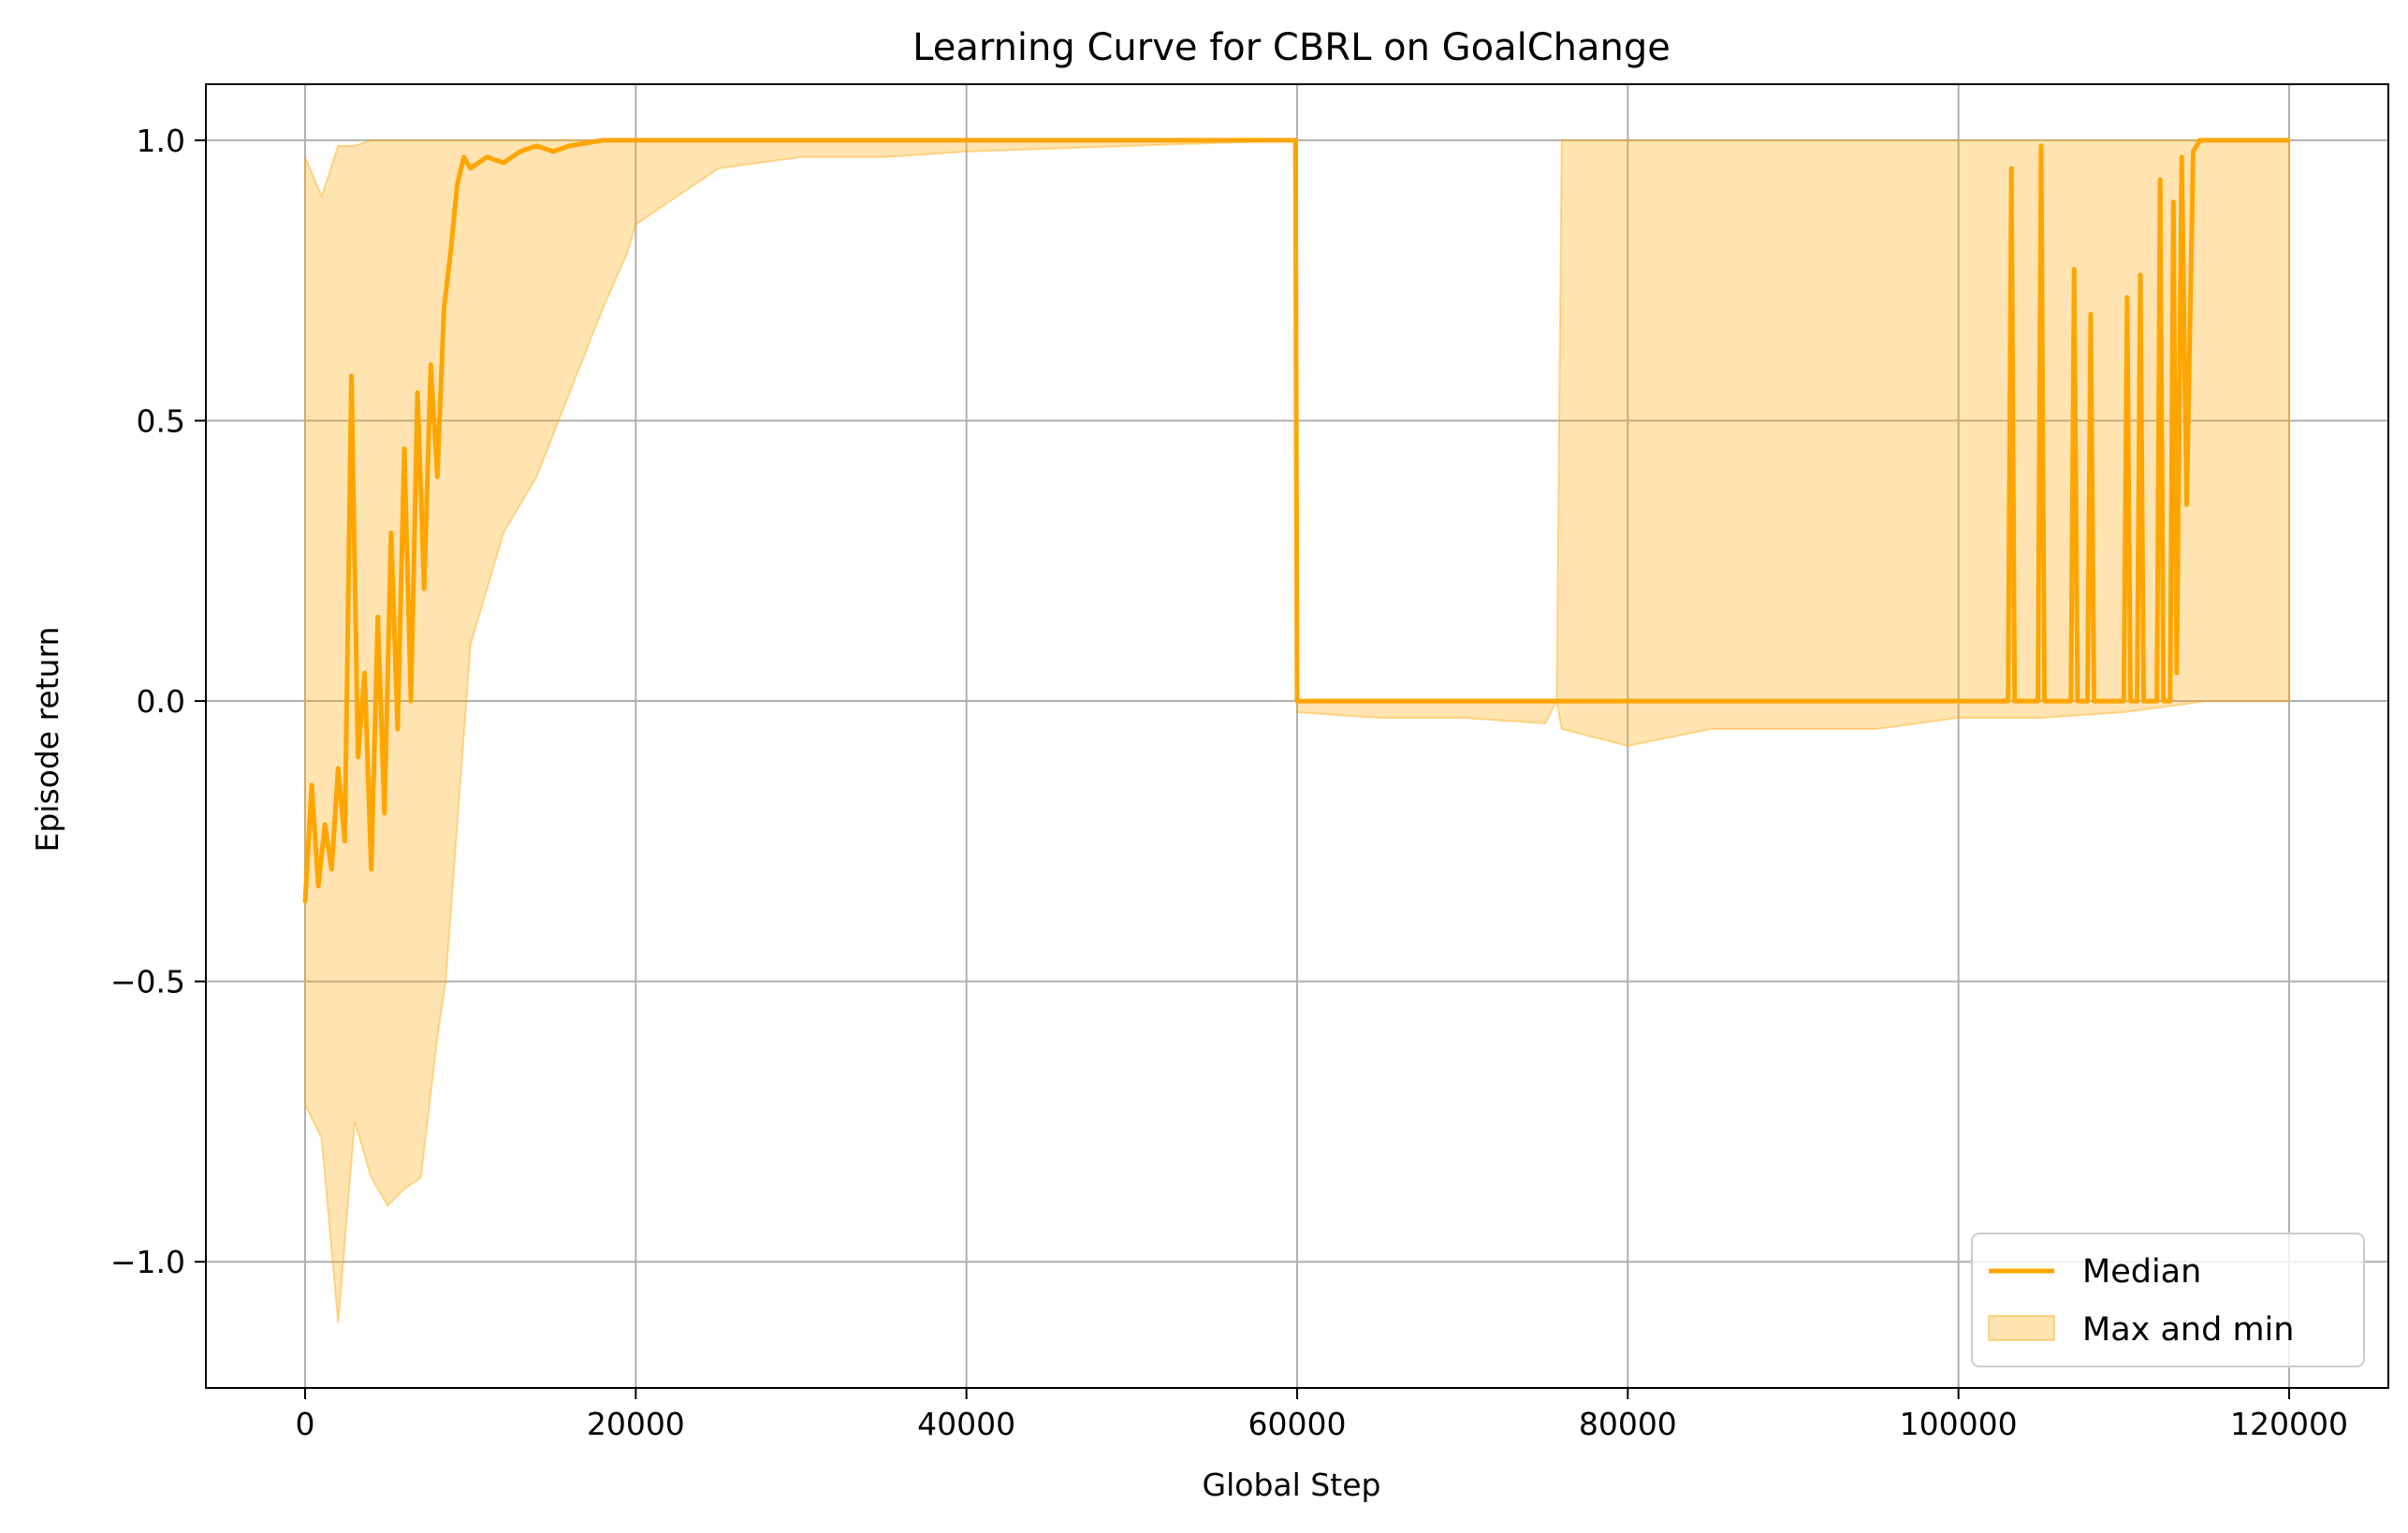 The width and height of the screenshot is (2408, 1533). I want to click on x-tick-label: 60000, so click(1297, 1424).